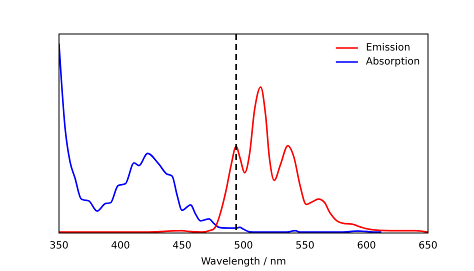  Describe the element at coordinates (243, 262) in the screenshot. I see `x-axis-title: Wavelength / nm` at that location.